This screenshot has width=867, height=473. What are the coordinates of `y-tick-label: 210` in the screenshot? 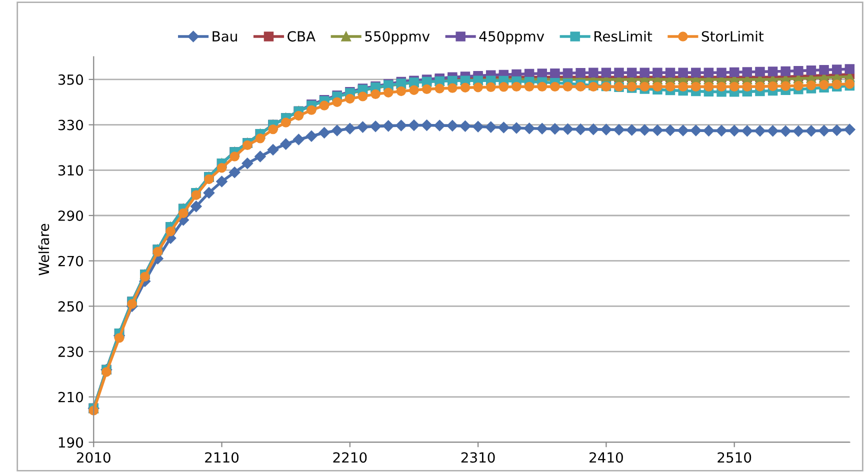 It's located at (70, 397).